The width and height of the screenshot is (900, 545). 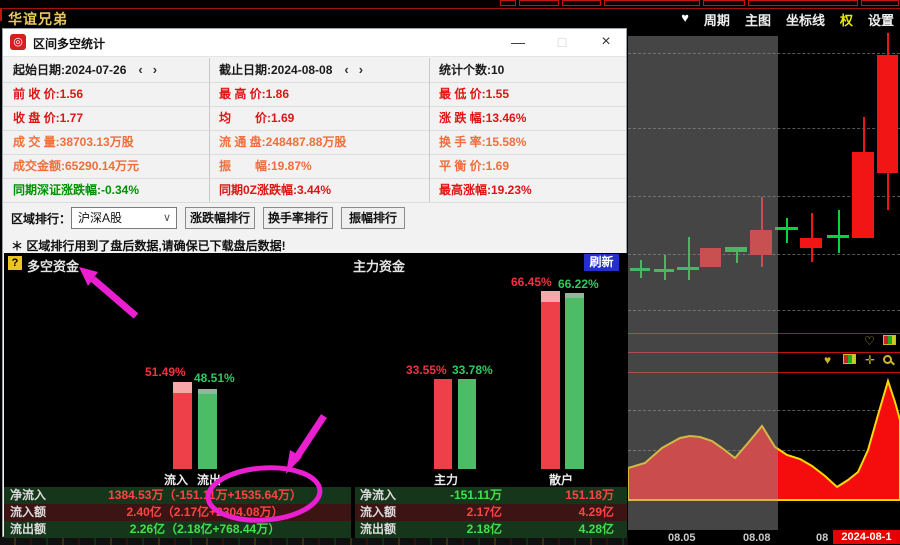 I want to click on stats-cell: 均 价:1.69, so click(x=319, y=118).